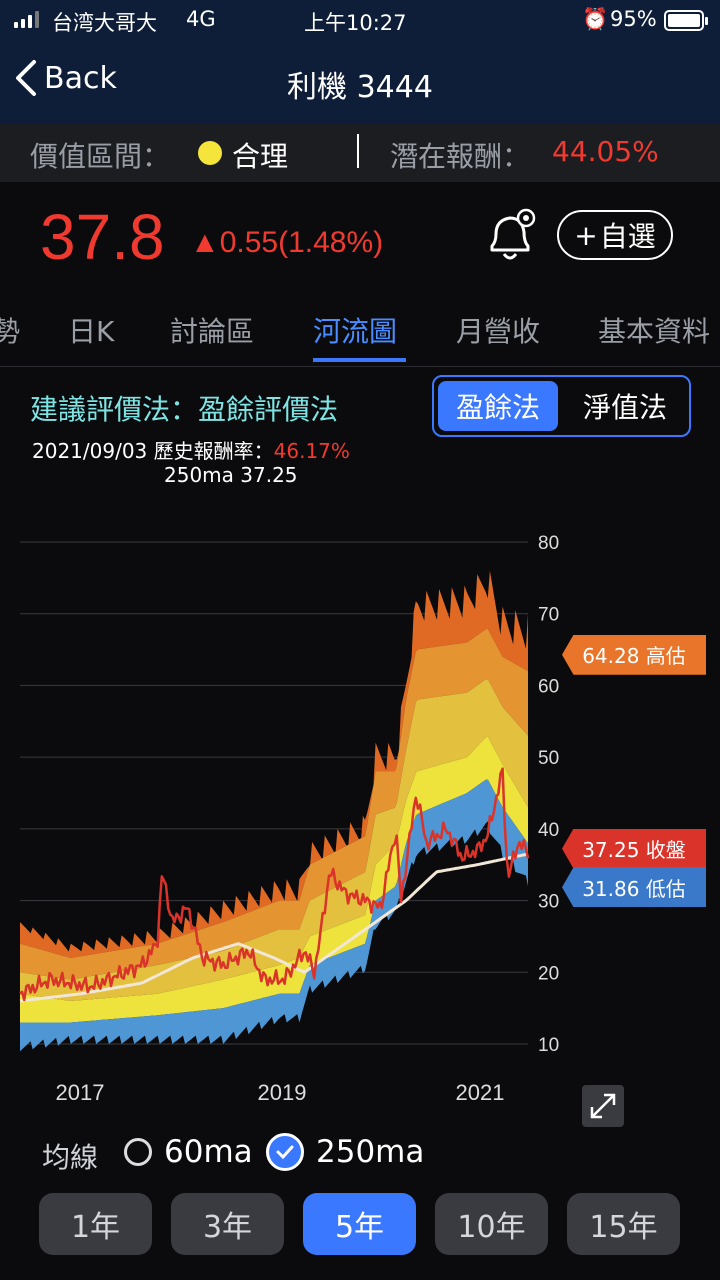 The width and height of the screenshot is (720, 1280). I want to click on price-change: ▲0.55(1.48%), so click(287, 242).